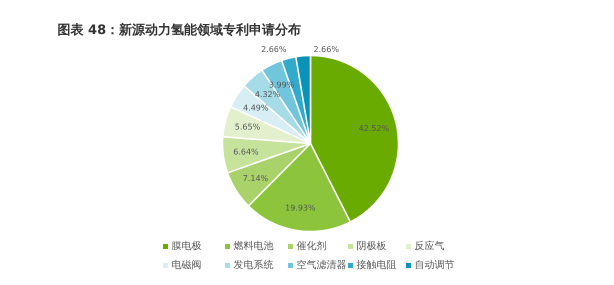 This screenshot has width=614, height=285. What do you see at coordinates (254, 246) in the screenshot?
I see `legend-label: 燃料电池` at bounding box center [254, 246].